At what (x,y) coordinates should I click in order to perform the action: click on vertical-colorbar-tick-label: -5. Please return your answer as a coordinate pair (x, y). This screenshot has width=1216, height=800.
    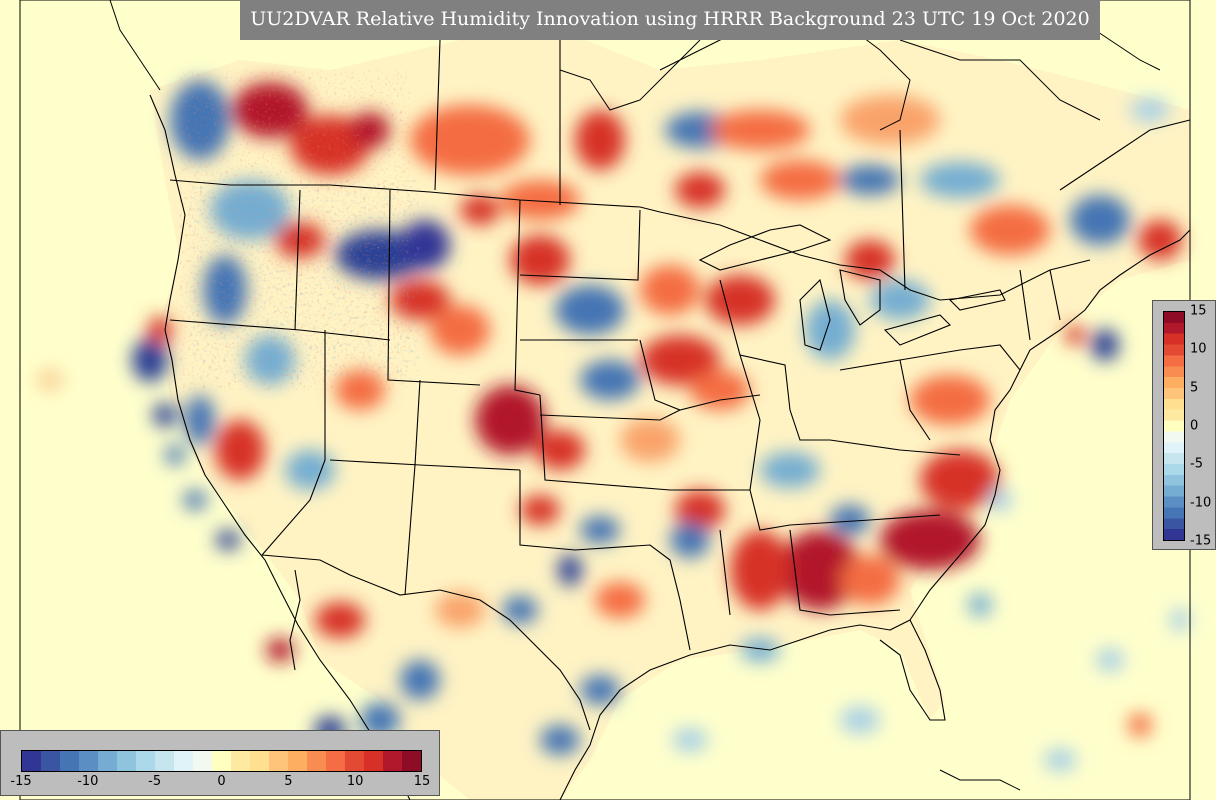
    Looking at the image, I should click on (1196, 464).